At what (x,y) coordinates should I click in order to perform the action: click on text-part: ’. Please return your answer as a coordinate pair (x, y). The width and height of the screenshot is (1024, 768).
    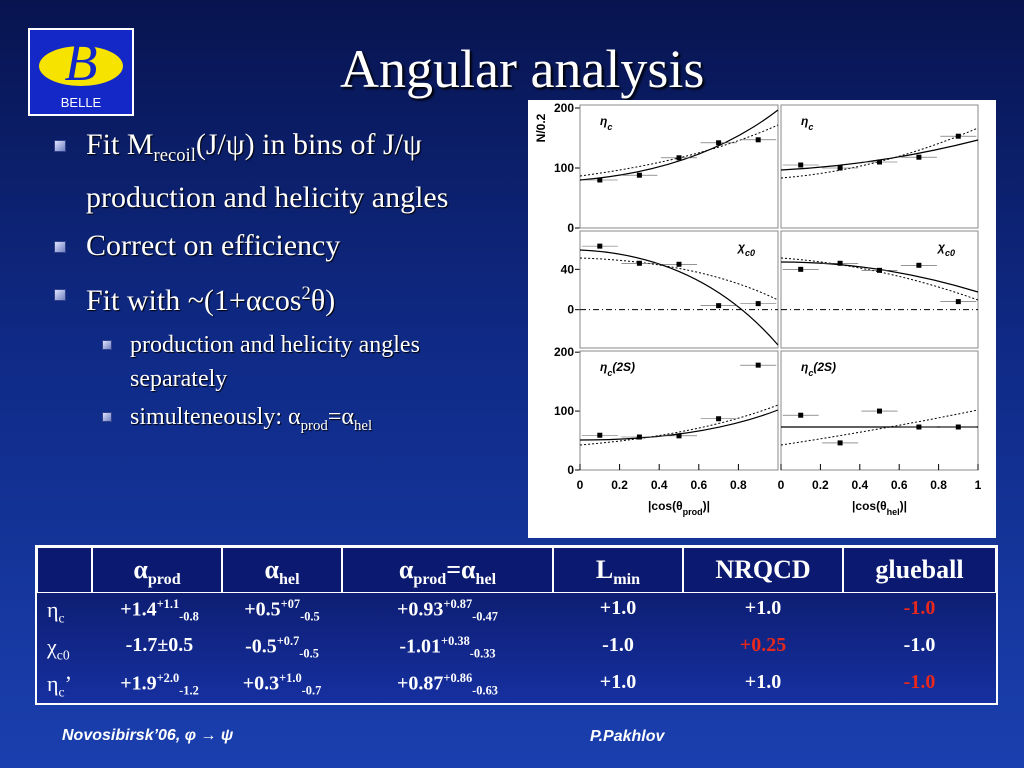
    Looking at the image, I should click on (68, 683).